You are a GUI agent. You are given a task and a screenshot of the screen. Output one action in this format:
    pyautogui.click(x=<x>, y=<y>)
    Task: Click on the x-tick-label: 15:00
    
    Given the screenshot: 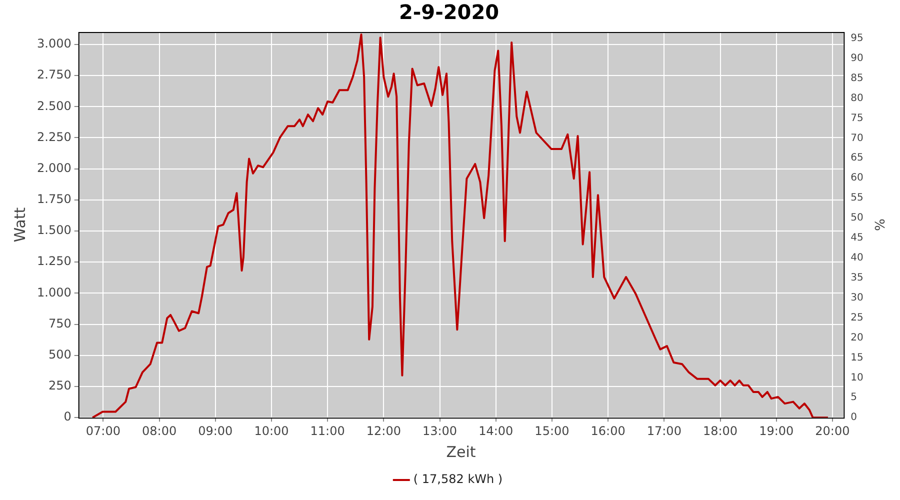 What is the action you would take?
    pyautogui.click(x=552, y=431)
    